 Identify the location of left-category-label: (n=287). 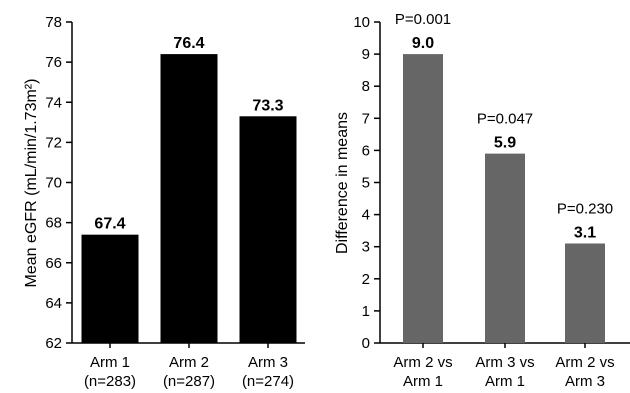
(189, 381).